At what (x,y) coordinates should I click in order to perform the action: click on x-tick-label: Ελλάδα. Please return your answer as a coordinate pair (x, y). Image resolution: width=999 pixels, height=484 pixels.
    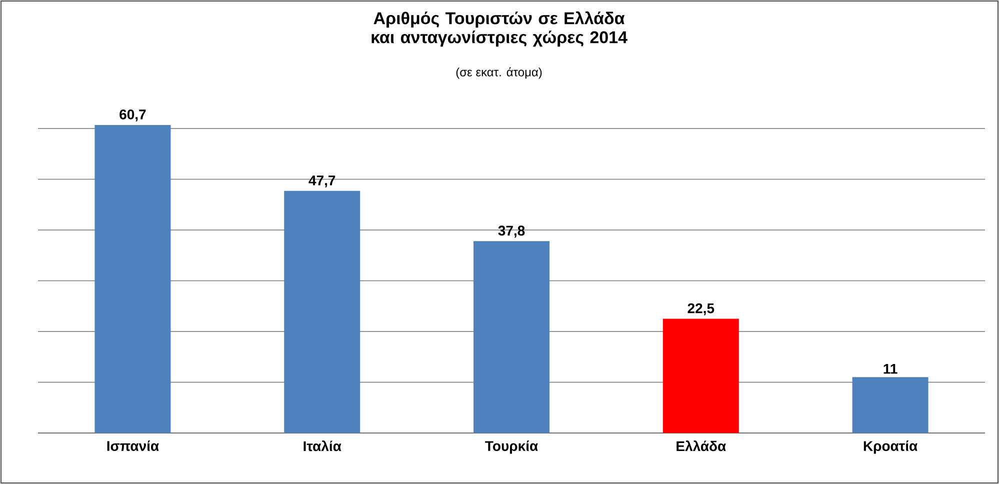
    Looking at the image, I should click on (701, 446).